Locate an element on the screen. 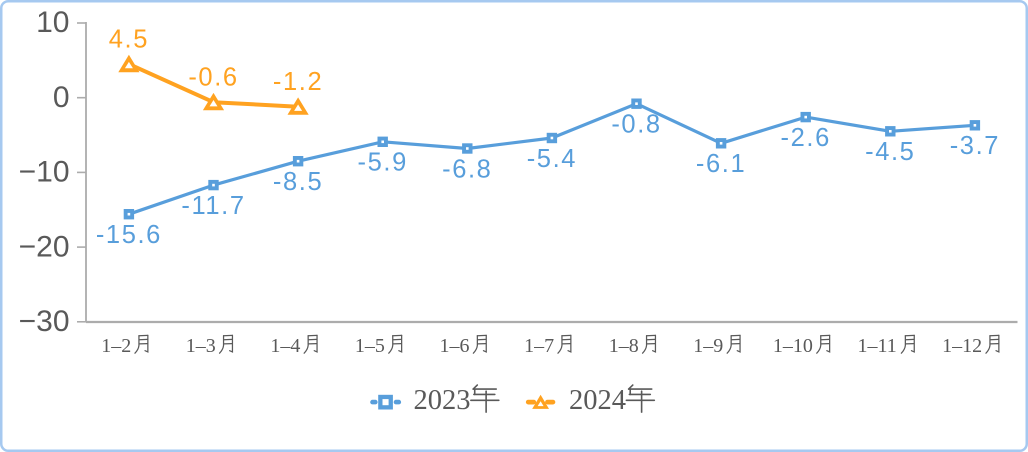 The height and width of the screenshot is (452, 1028). svg-text: 2023 is located at coordinates (442, 400).